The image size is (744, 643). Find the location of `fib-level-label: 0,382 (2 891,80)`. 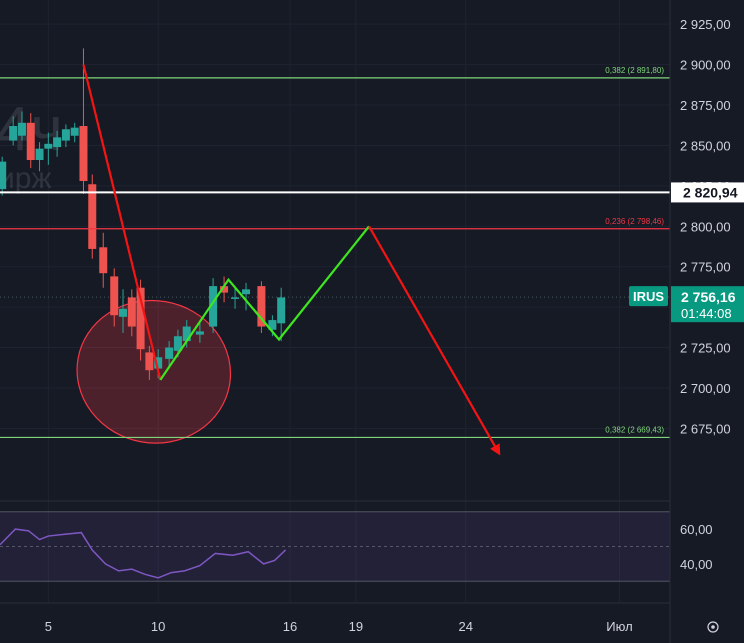

fib-level-label: 0,382 (2 891,80) is located at coordinates (634, 70).